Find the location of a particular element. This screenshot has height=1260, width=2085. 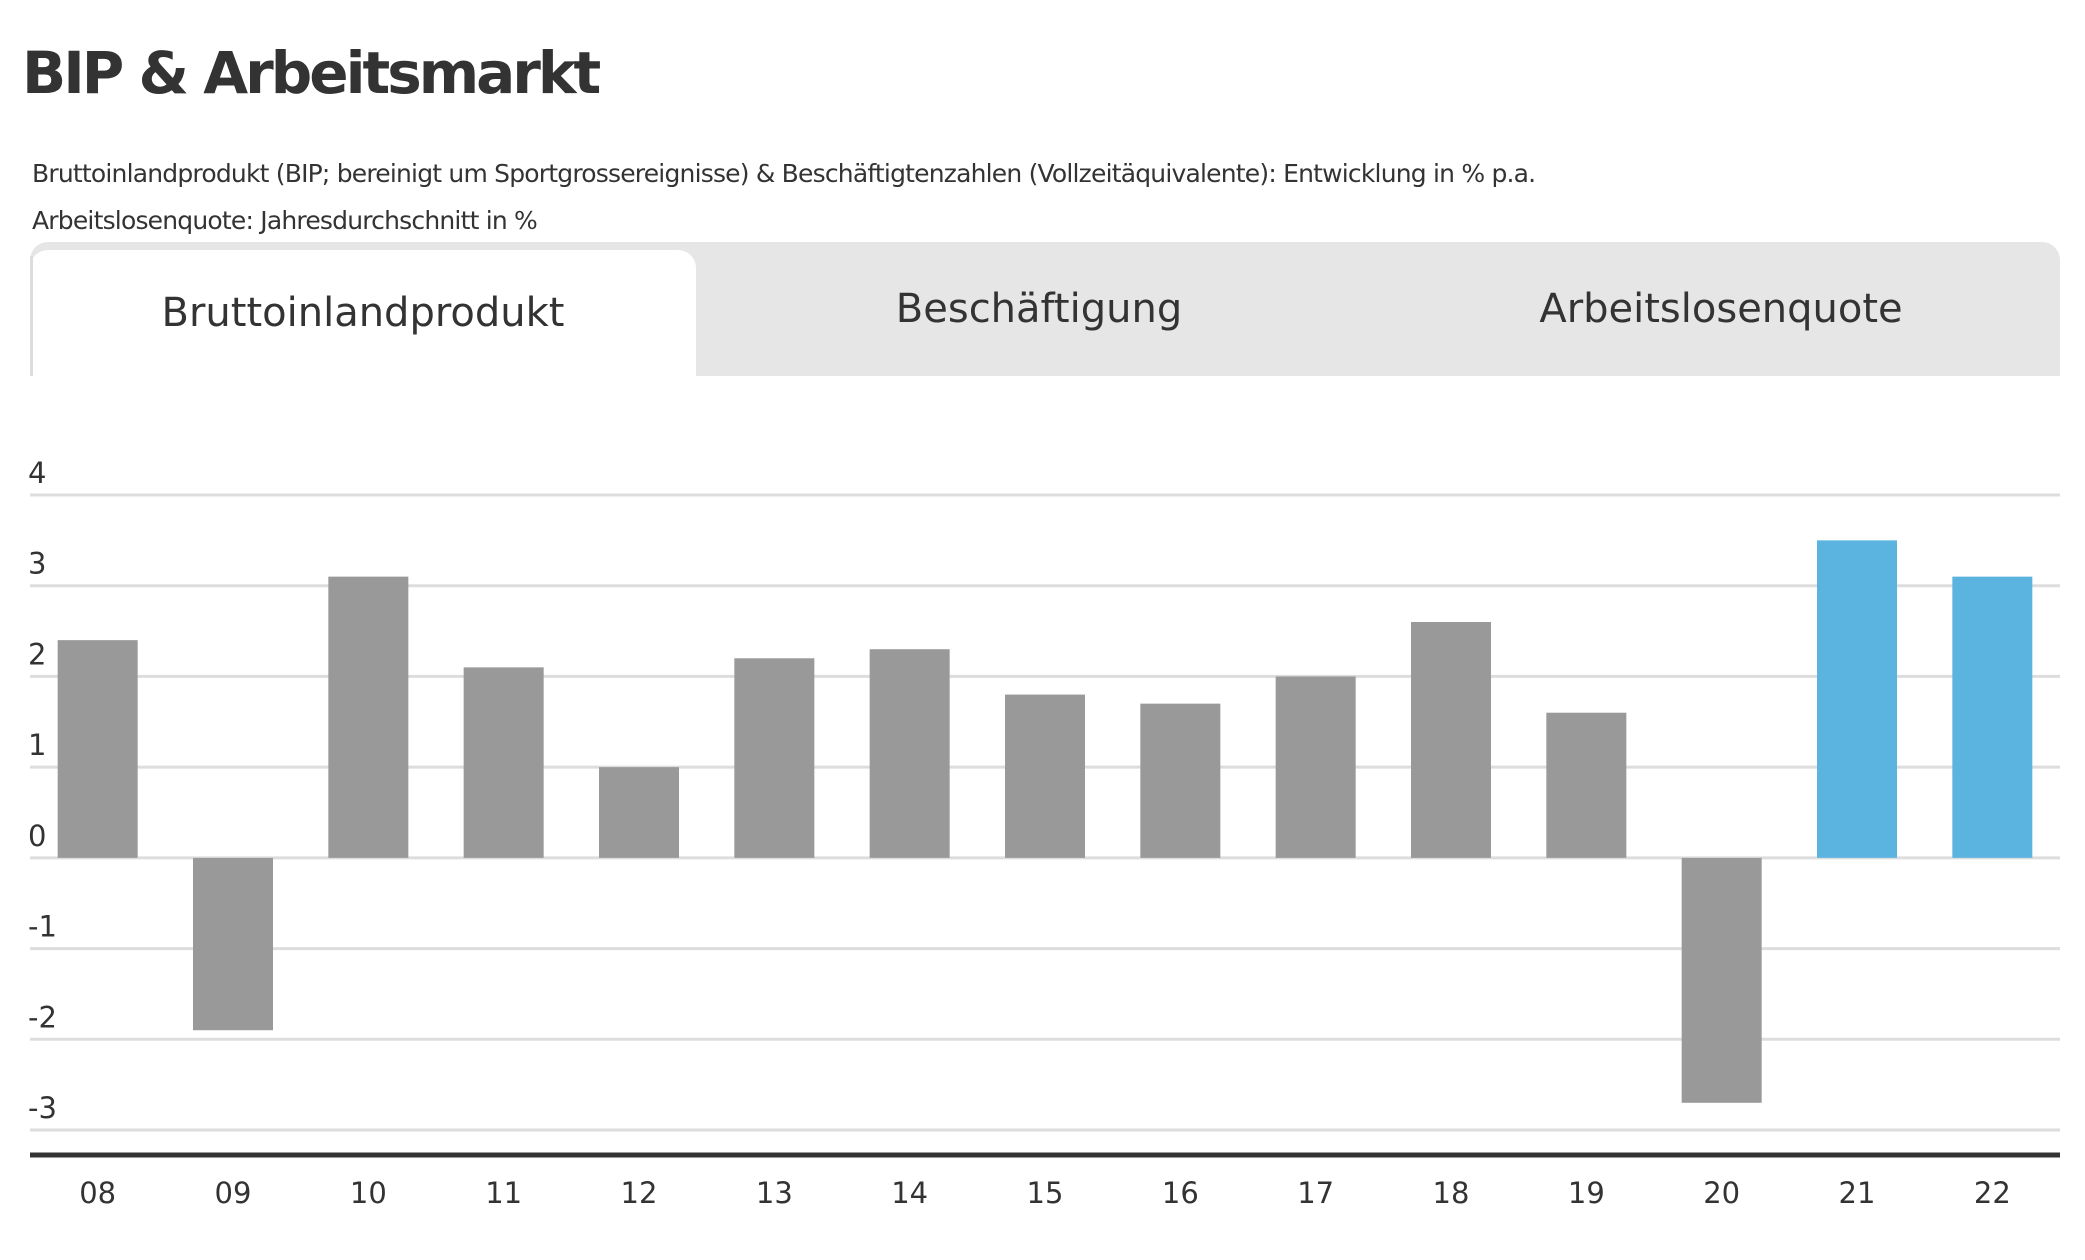

tab-bruttoinlandprodukt: Bruttoinlandprodukt is located at coordinates (363, 313).